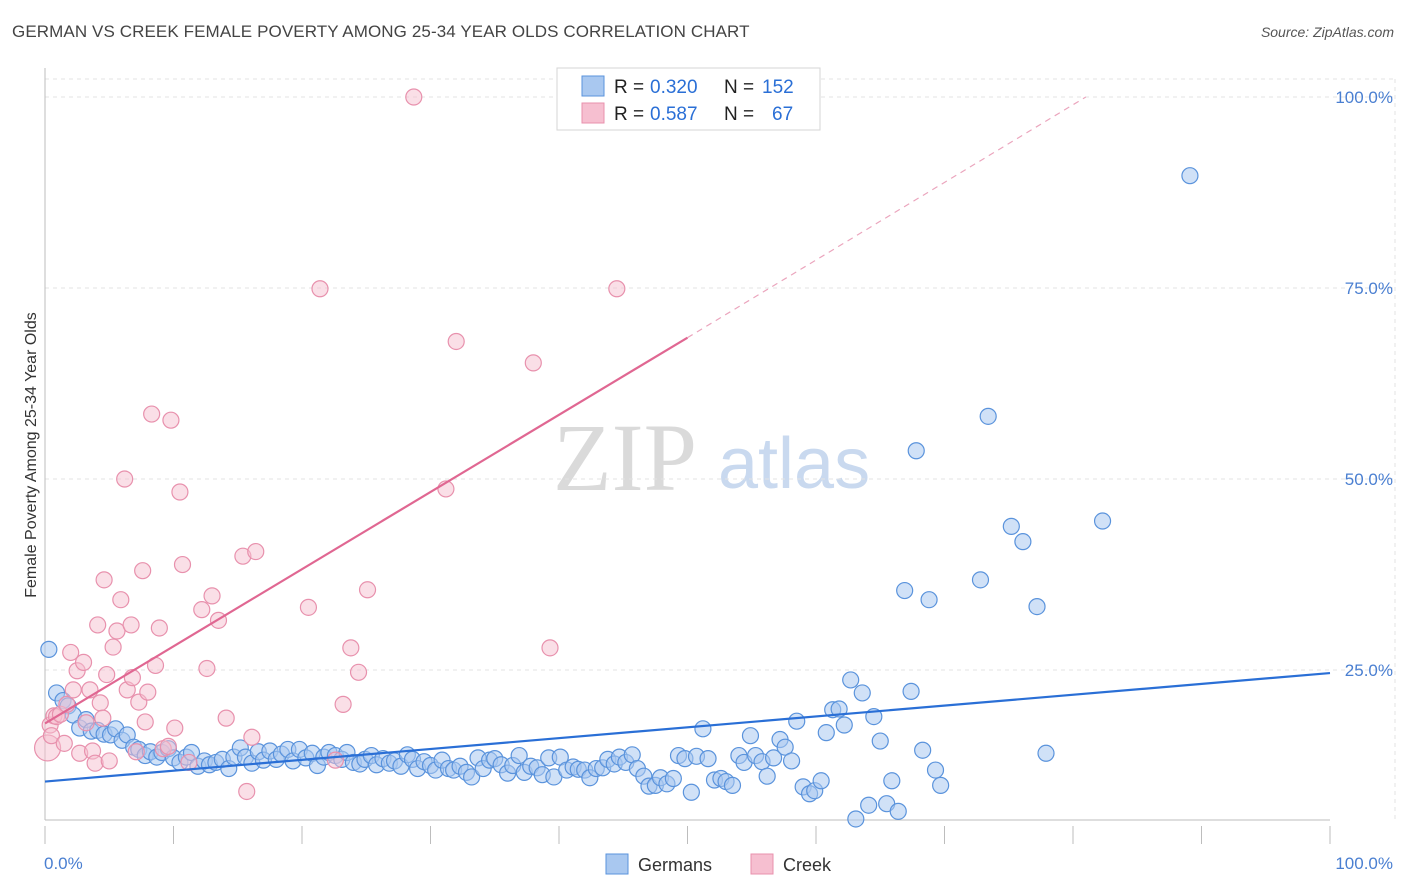  I want to click on legend-n-label-germans: N =, so click(739, 87).